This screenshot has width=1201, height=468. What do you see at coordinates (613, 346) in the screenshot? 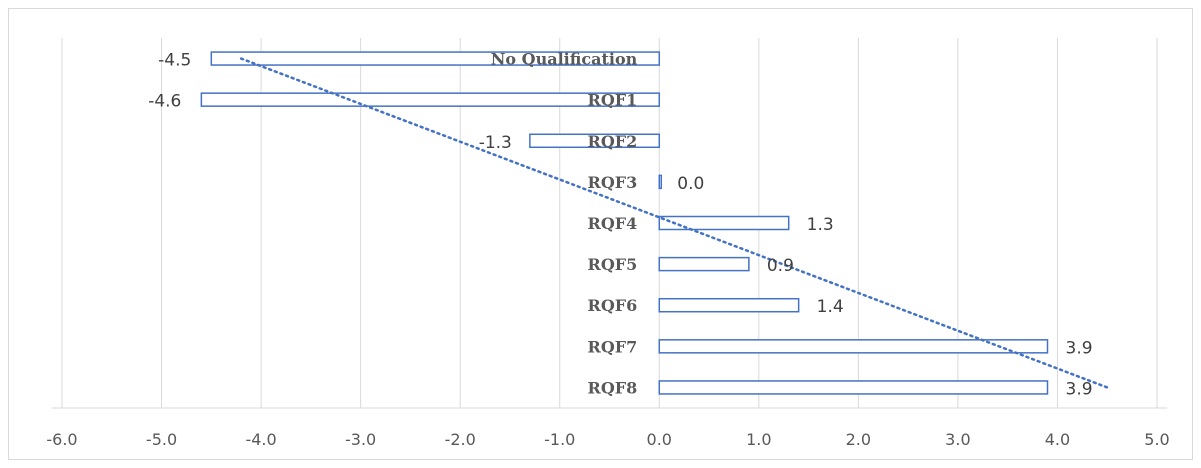
I see `category-label: RQF7` at bounding box center [613, 346].